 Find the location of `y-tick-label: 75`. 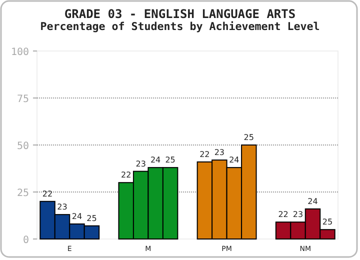

y-tick-label: 75 is located at coordinates (22, 99).